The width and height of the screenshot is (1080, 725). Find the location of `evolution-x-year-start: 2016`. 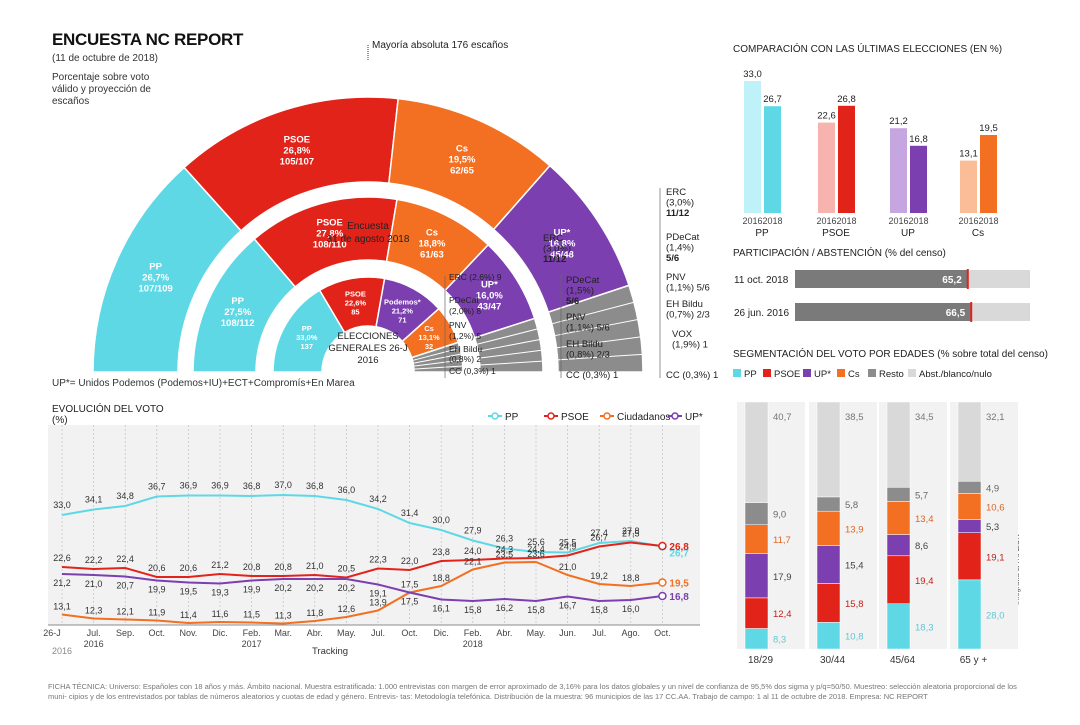

evolution-x-year-start: 2016 is located at coordinates (62, 651).